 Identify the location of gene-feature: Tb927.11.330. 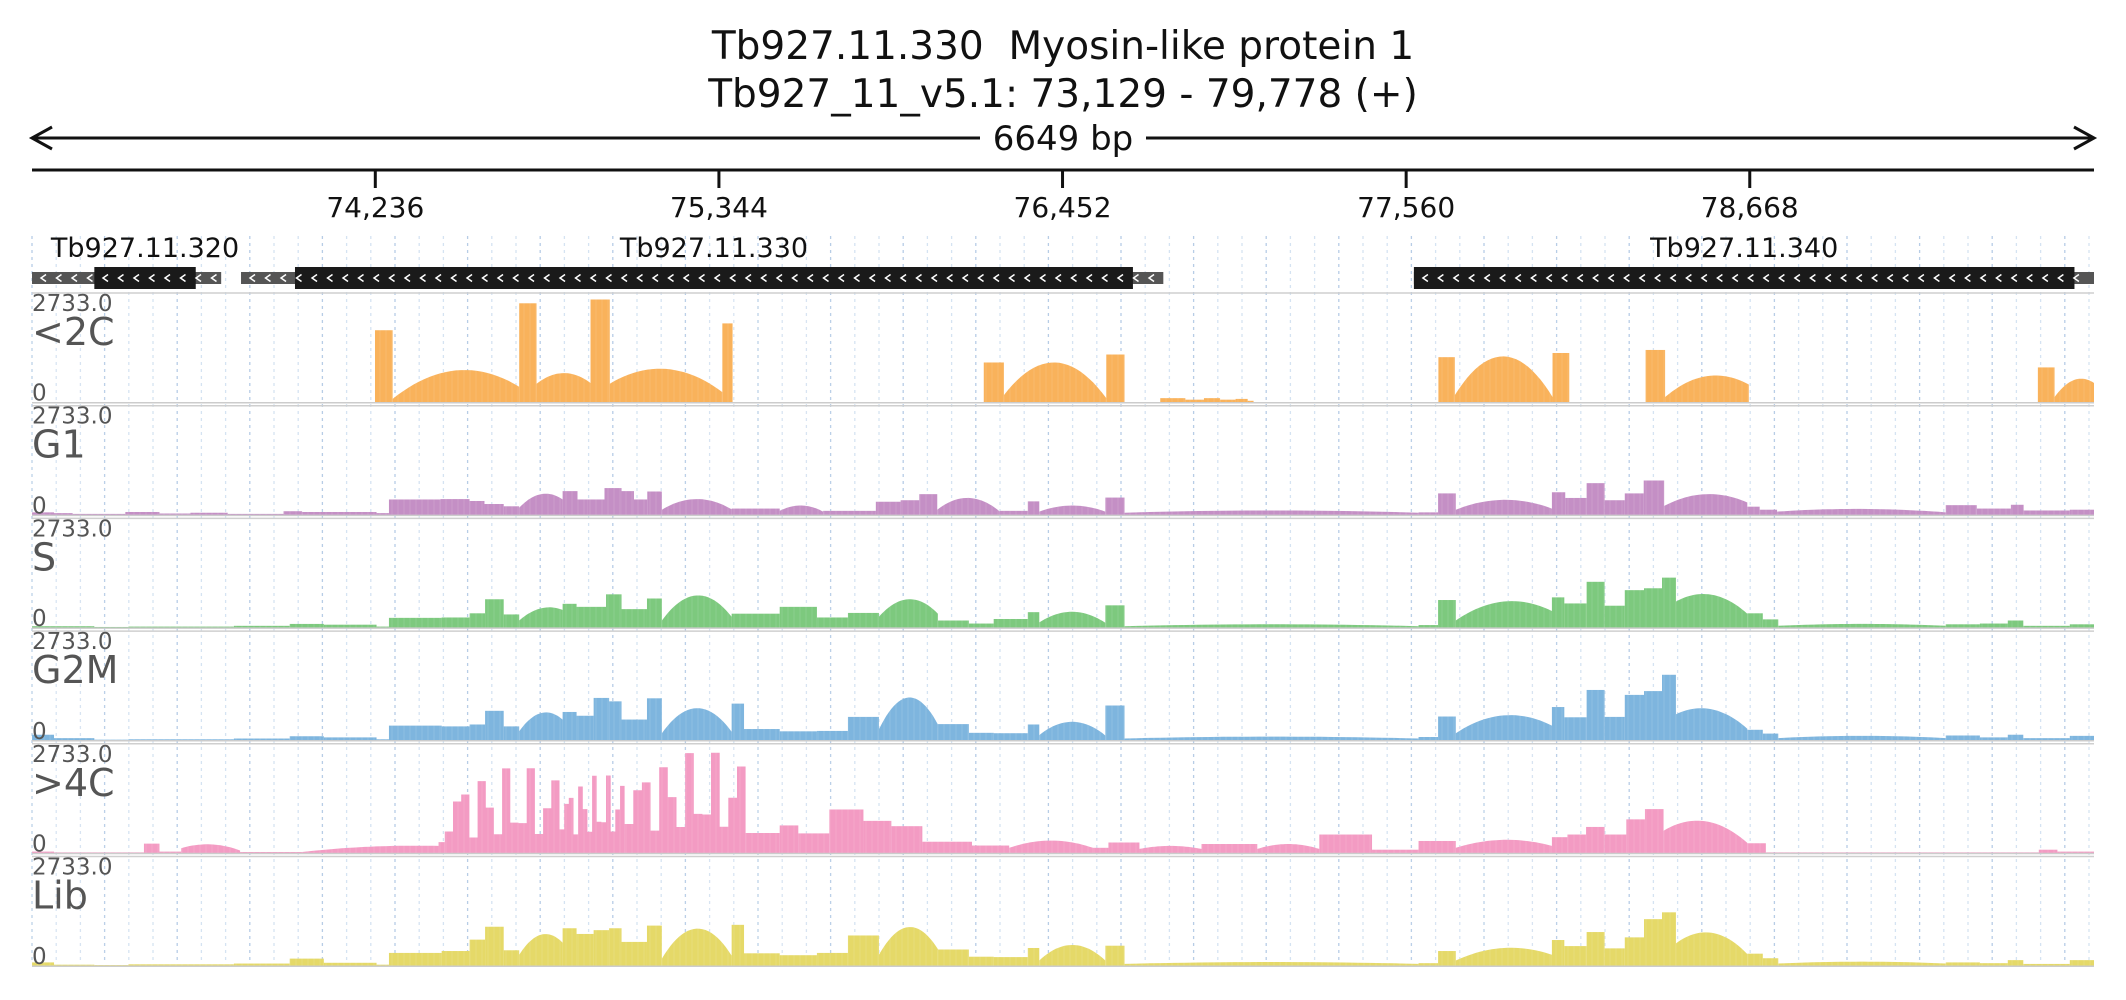
(702, 261).